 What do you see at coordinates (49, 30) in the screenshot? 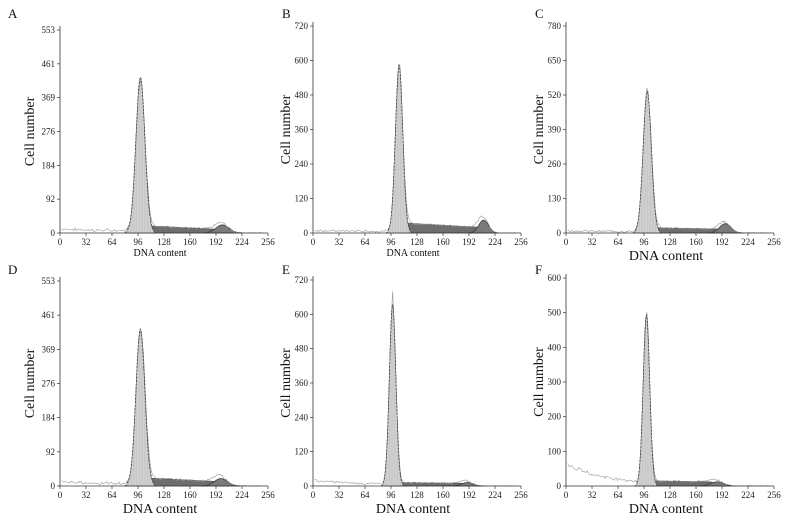
I see `y-tick-label: 553` at bounding box center [49, 30].